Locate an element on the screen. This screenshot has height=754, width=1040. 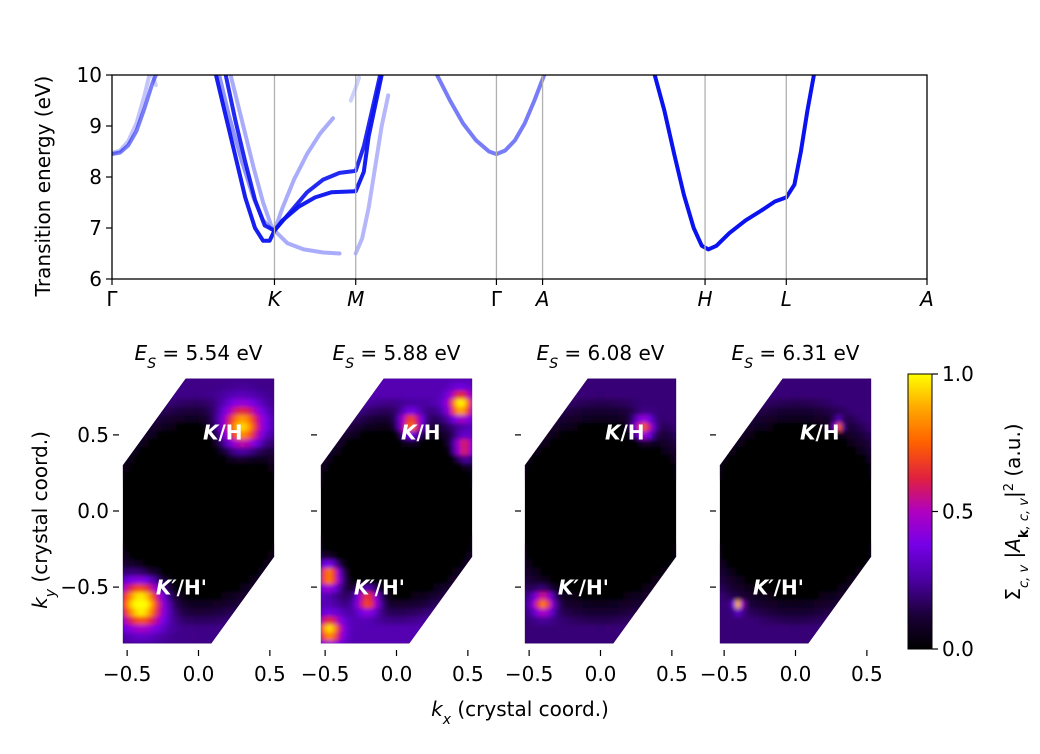
colorbar-gradient is located at coordinates (920, 511).